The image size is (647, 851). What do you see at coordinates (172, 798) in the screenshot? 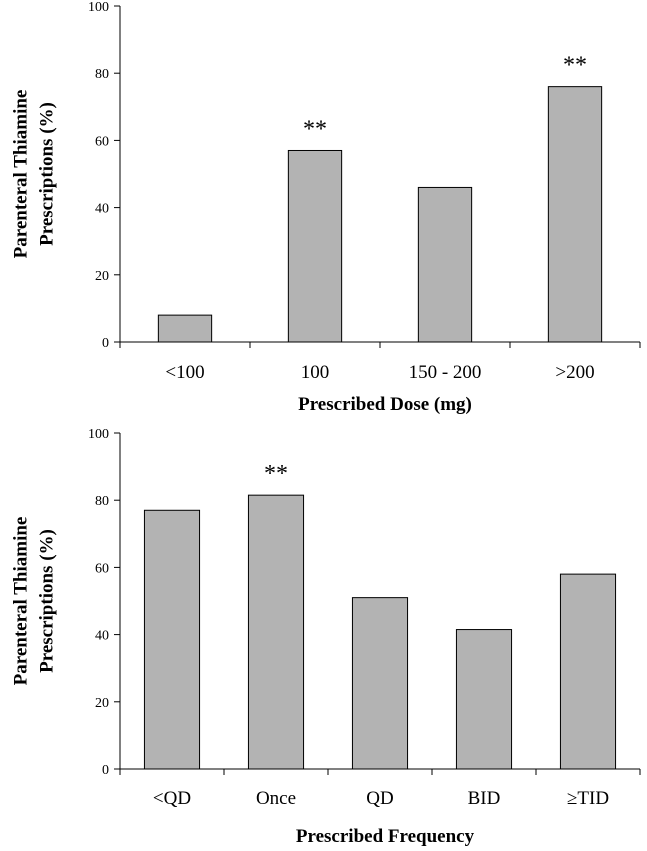
I see `x-category-label: <QD` at bounding box center [172, 798].